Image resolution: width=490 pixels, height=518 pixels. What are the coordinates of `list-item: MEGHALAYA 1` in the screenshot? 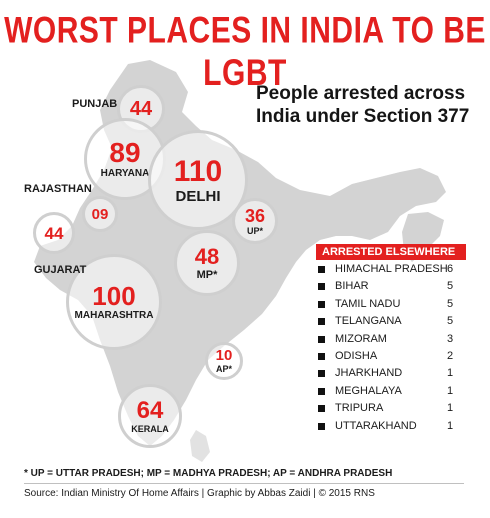 It's located at (396, 392).